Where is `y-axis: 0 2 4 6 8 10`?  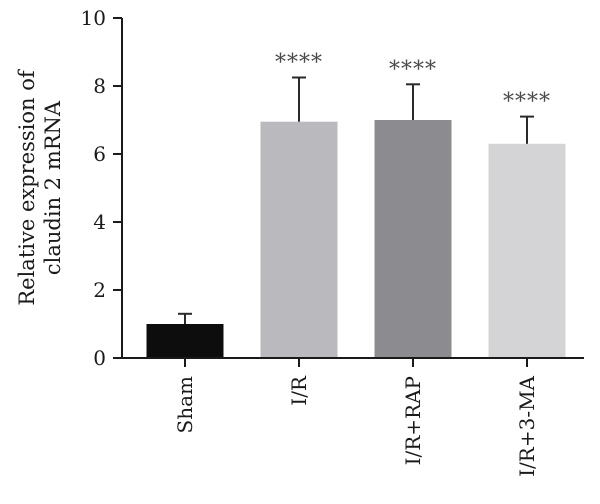
y-axis: 0 2 4 6 8 10 is located at coordinates (102, 188).